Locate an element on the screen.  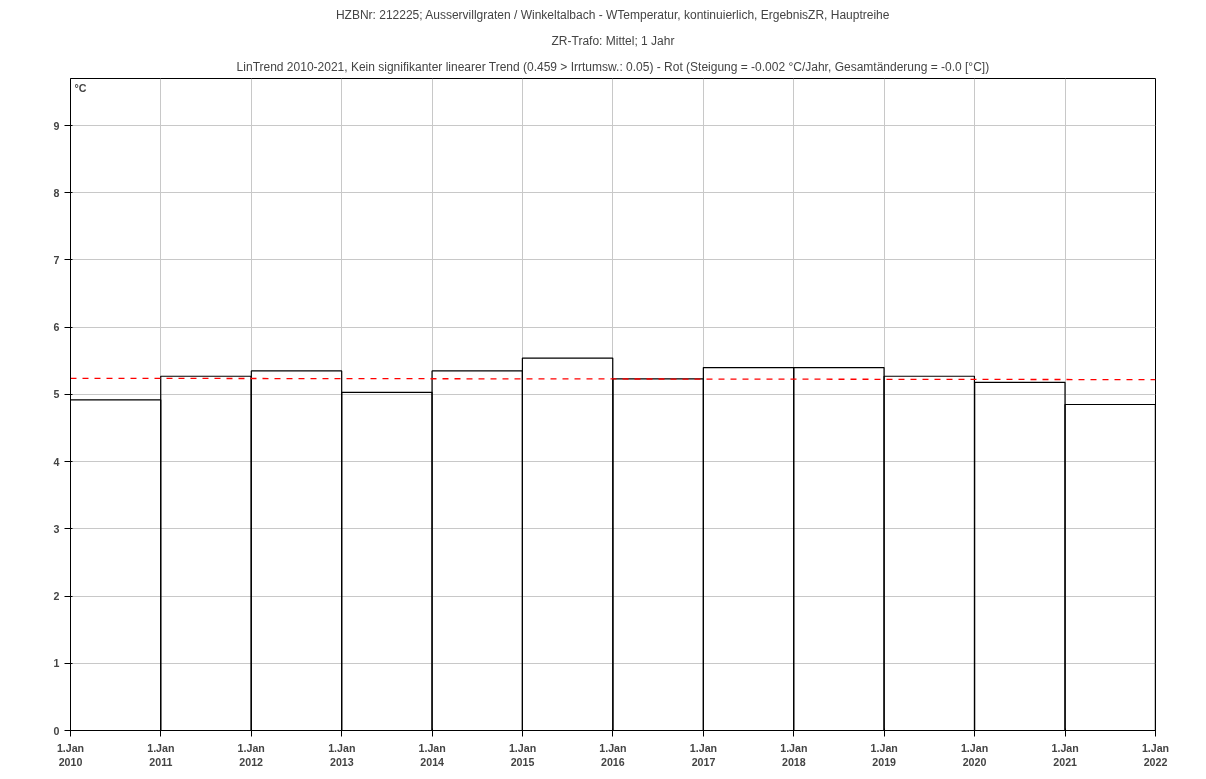
y-tick-label: 0 is located at coordinates (56, 730).